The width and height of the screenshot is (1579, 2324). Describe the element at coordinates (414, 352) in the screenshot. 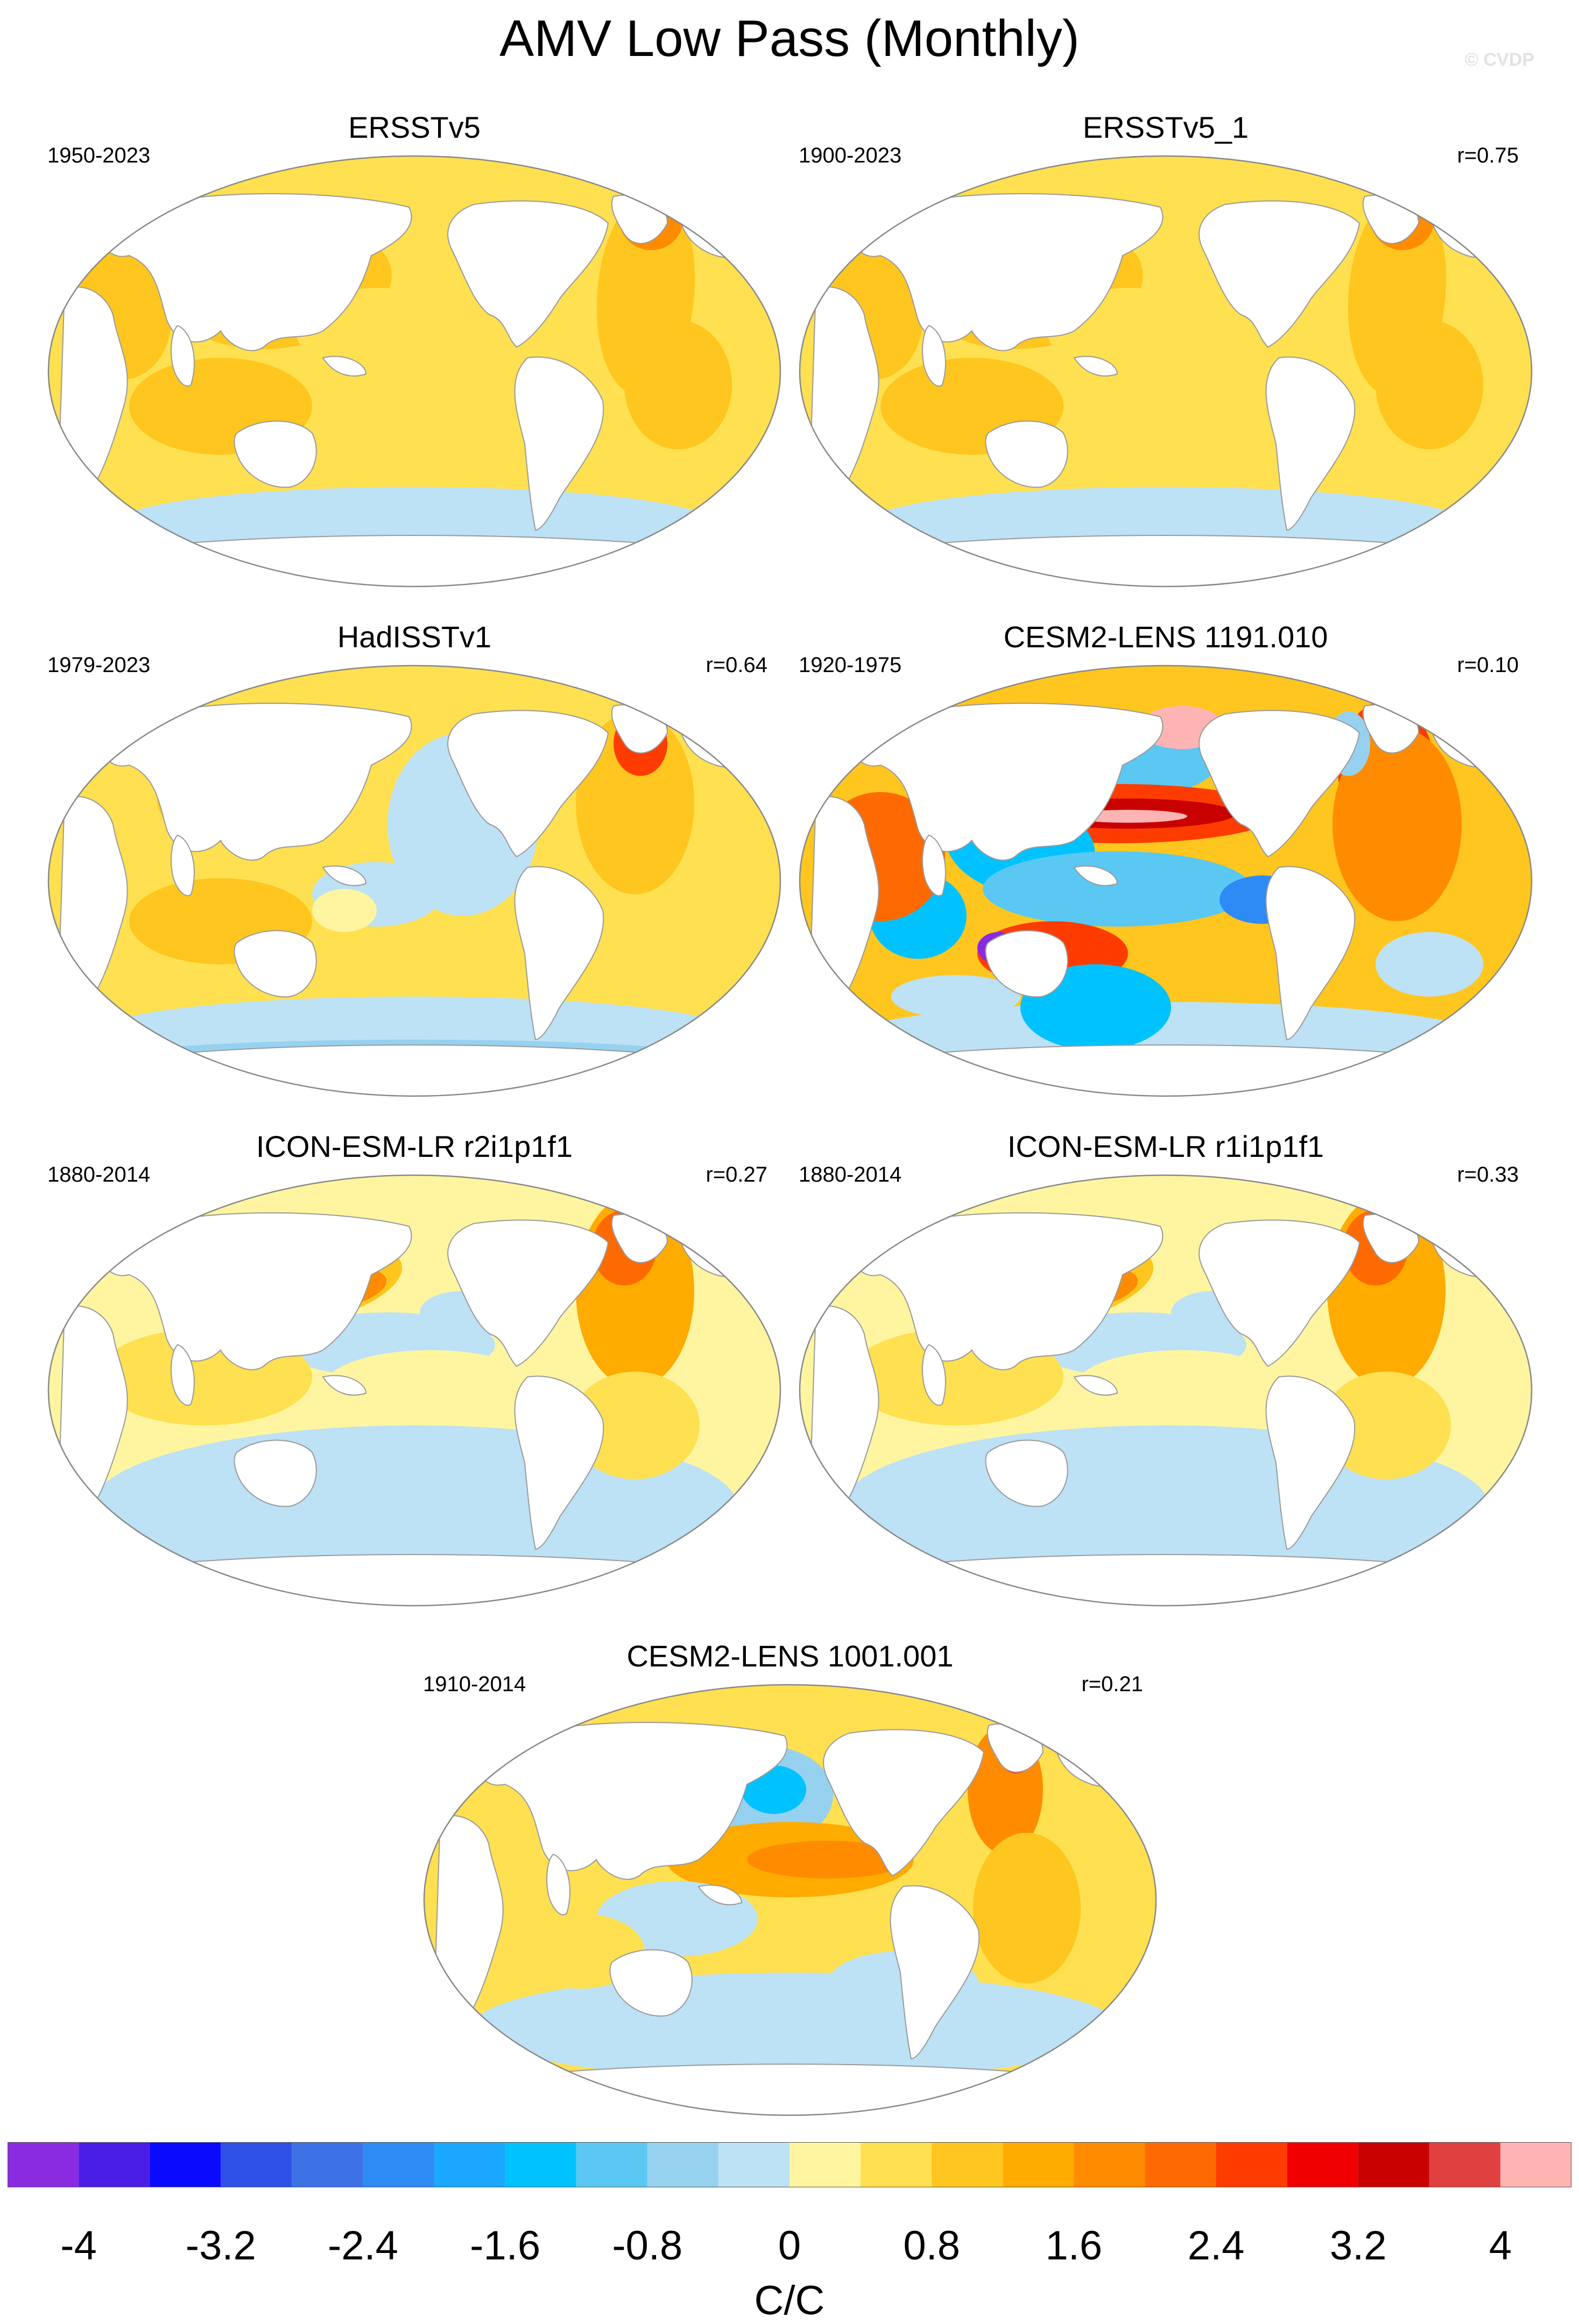

I see `map-panel-ersstv5: ERSSTv5 1950-2023` at that location.